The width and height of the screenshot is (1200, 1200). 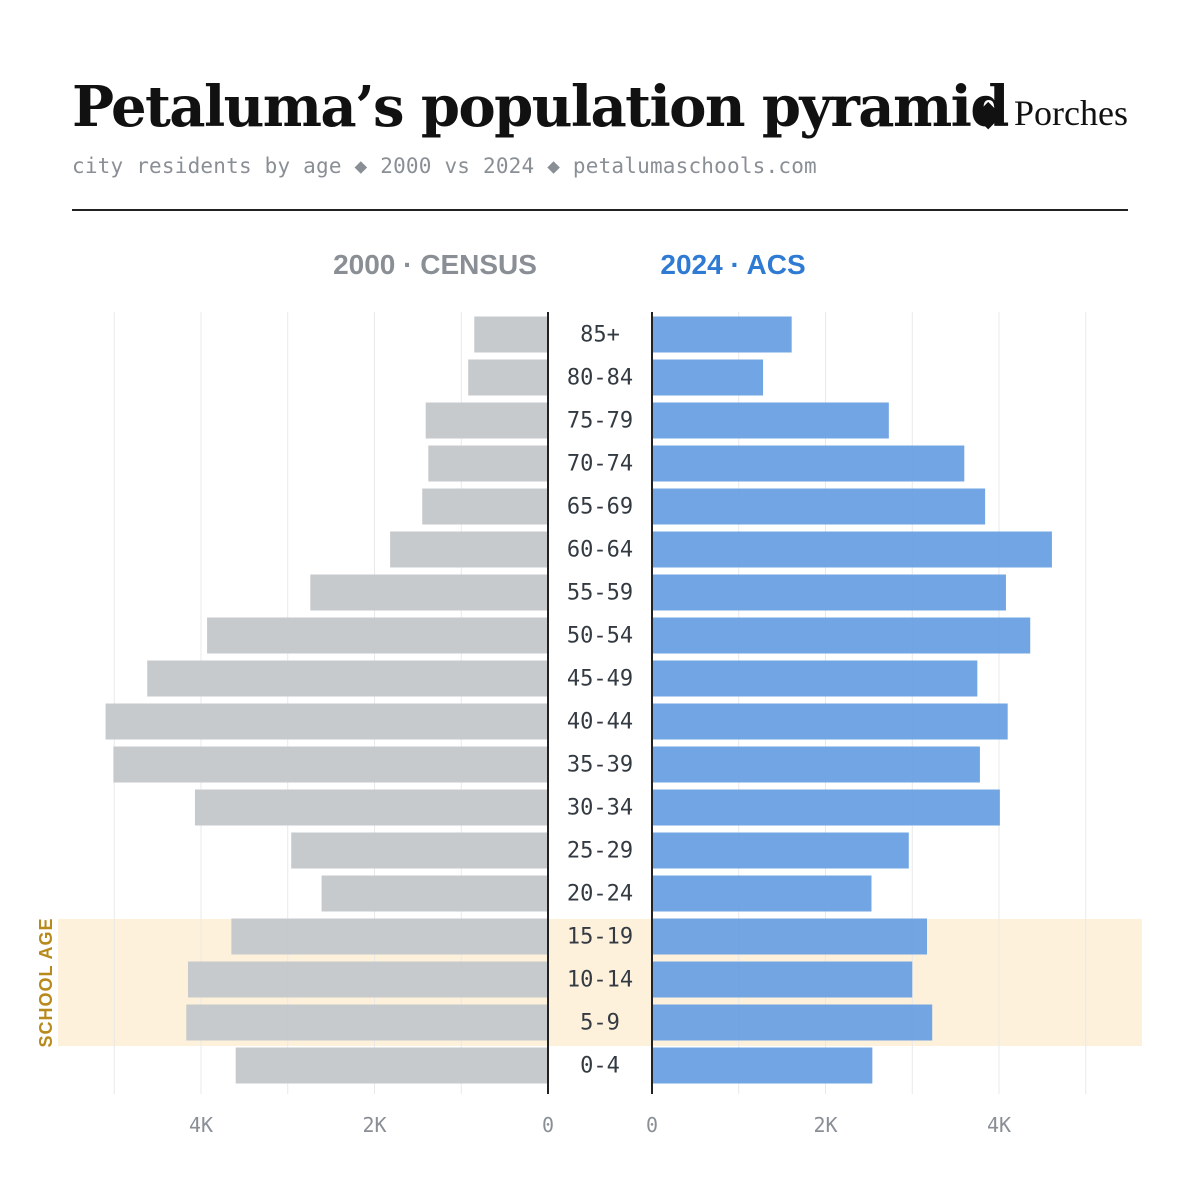 I want to click on x-tick-left: 2K, so click(x=374, y=1125).